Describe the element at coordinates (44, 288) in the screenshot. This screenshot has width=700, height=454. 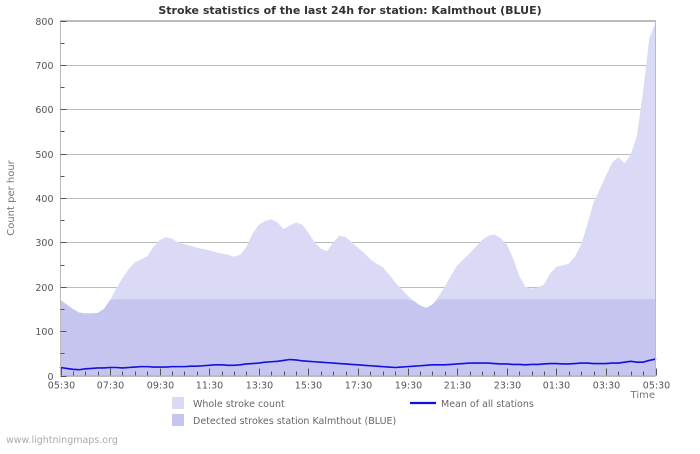
I see `y-tick-label-200: 200` at that location.